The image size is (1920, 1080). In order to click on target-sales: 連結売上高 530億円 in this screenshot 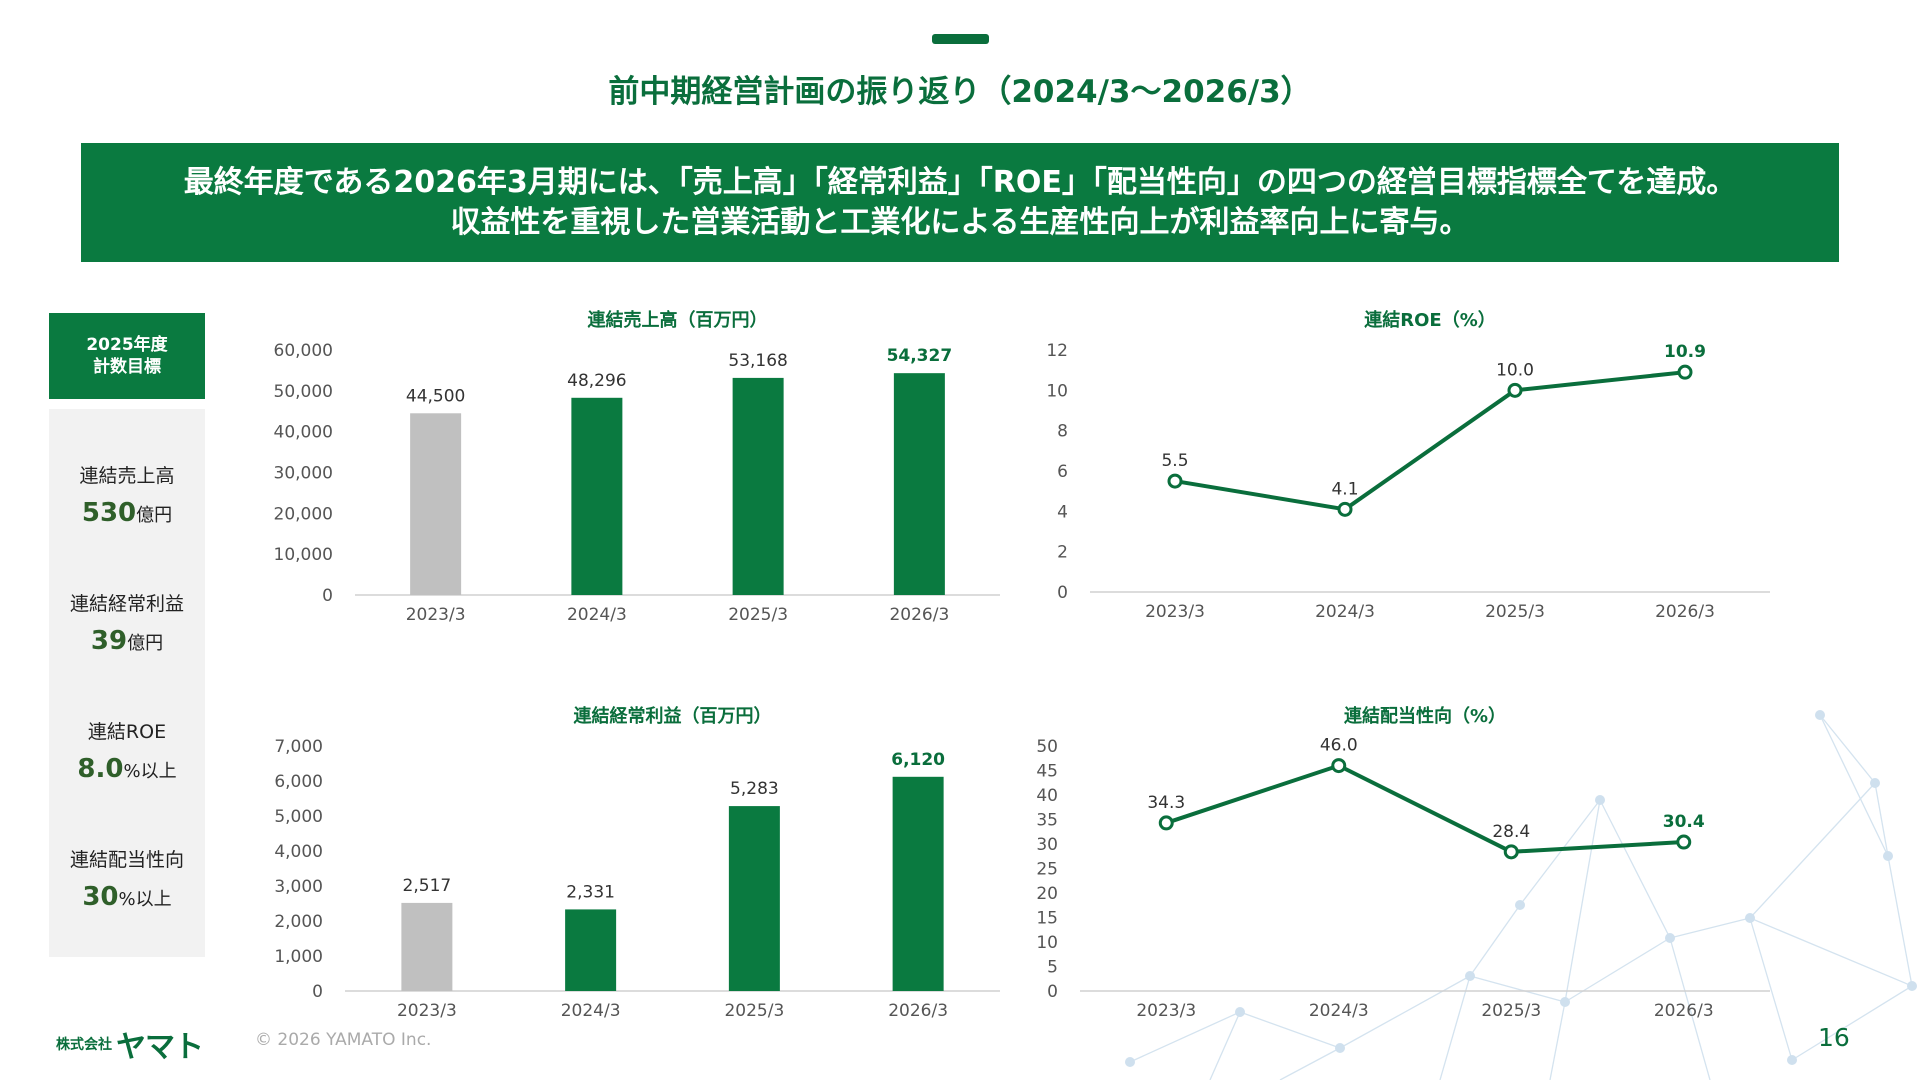, I will do `click(127, 494)`.